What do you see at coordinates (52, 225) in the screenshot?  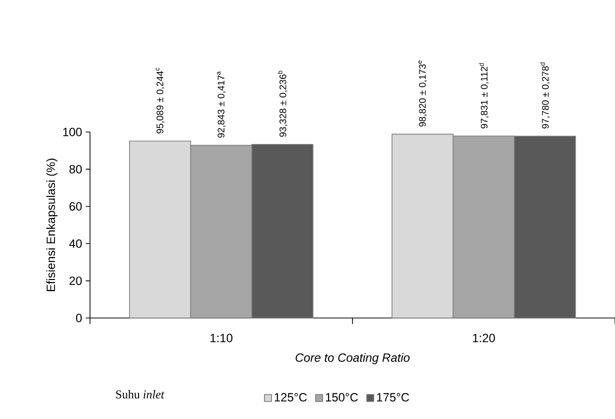 I see `y-axis-title: Efisiensi Enkapsulasi (%)` at bounding box center [52, 225].